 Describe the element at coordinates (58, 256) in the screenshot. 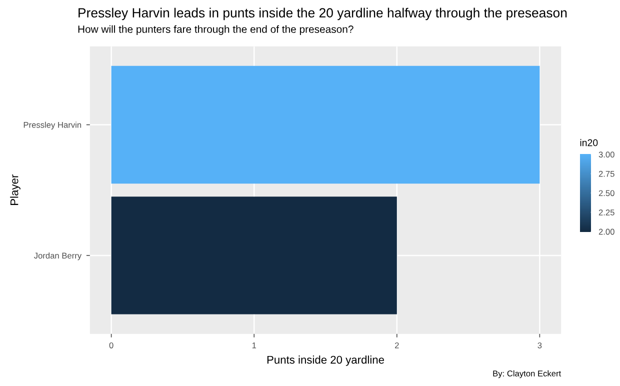

I see `y-tick-label: Jordan Berry` at that location.